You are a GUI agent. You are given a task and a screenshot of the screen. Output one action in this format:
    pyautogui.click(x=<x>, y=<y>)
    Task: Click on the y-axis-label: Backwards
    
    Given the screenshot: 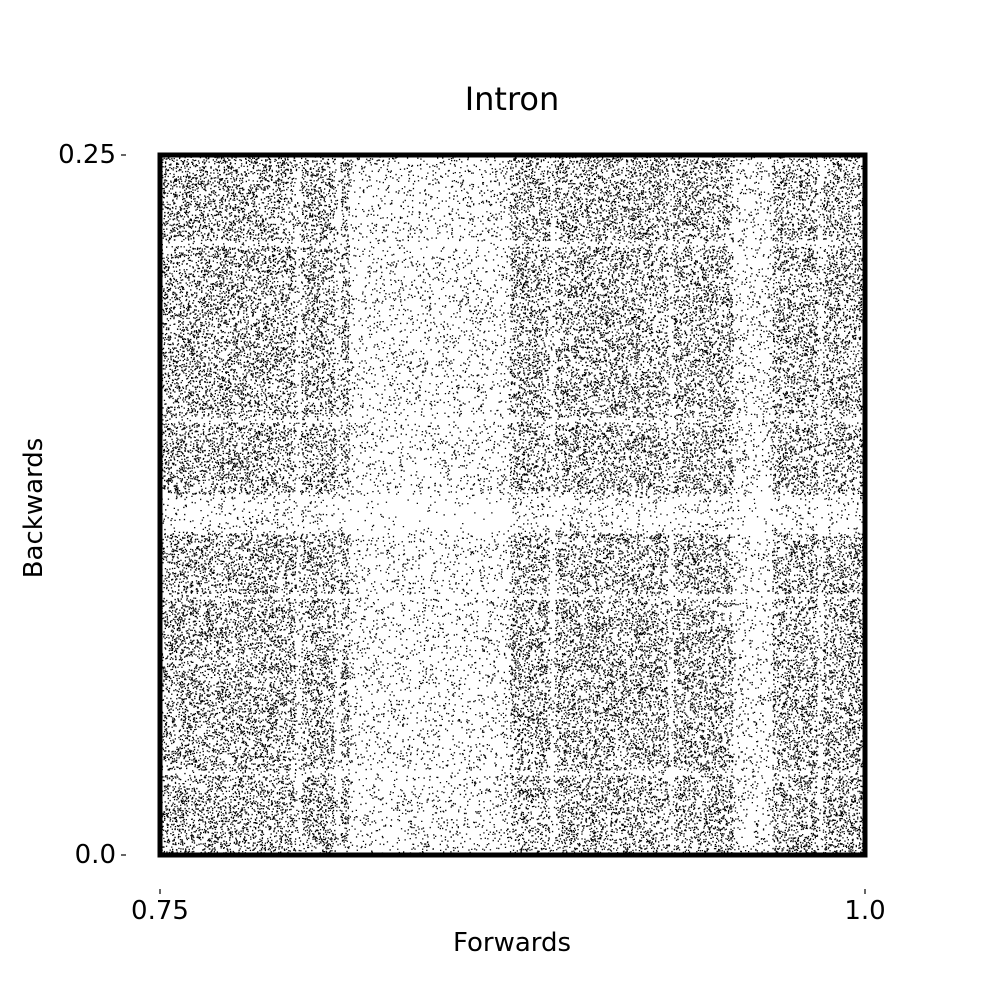 What is the action you would take?
    pyautogui.click(x=34, y=508)
    